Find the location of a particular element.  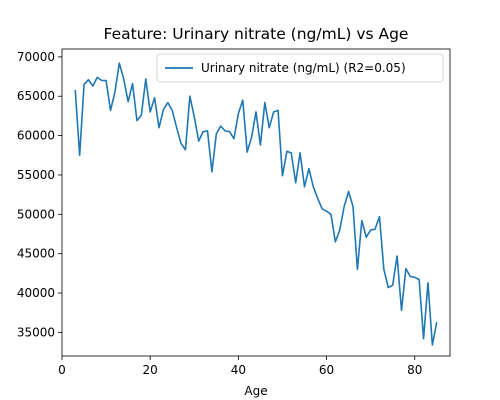

y-tick-label: 60000 is located at coordinates (36, 136).